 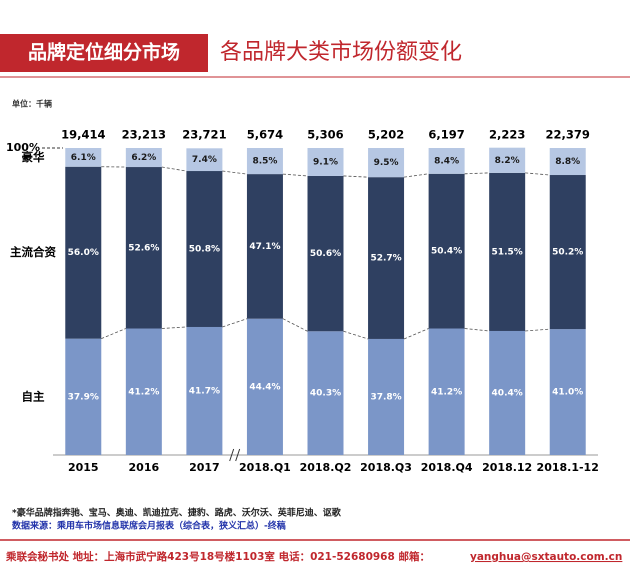 I want to click on value-label: 7.4%, so click(x=204, y=160).